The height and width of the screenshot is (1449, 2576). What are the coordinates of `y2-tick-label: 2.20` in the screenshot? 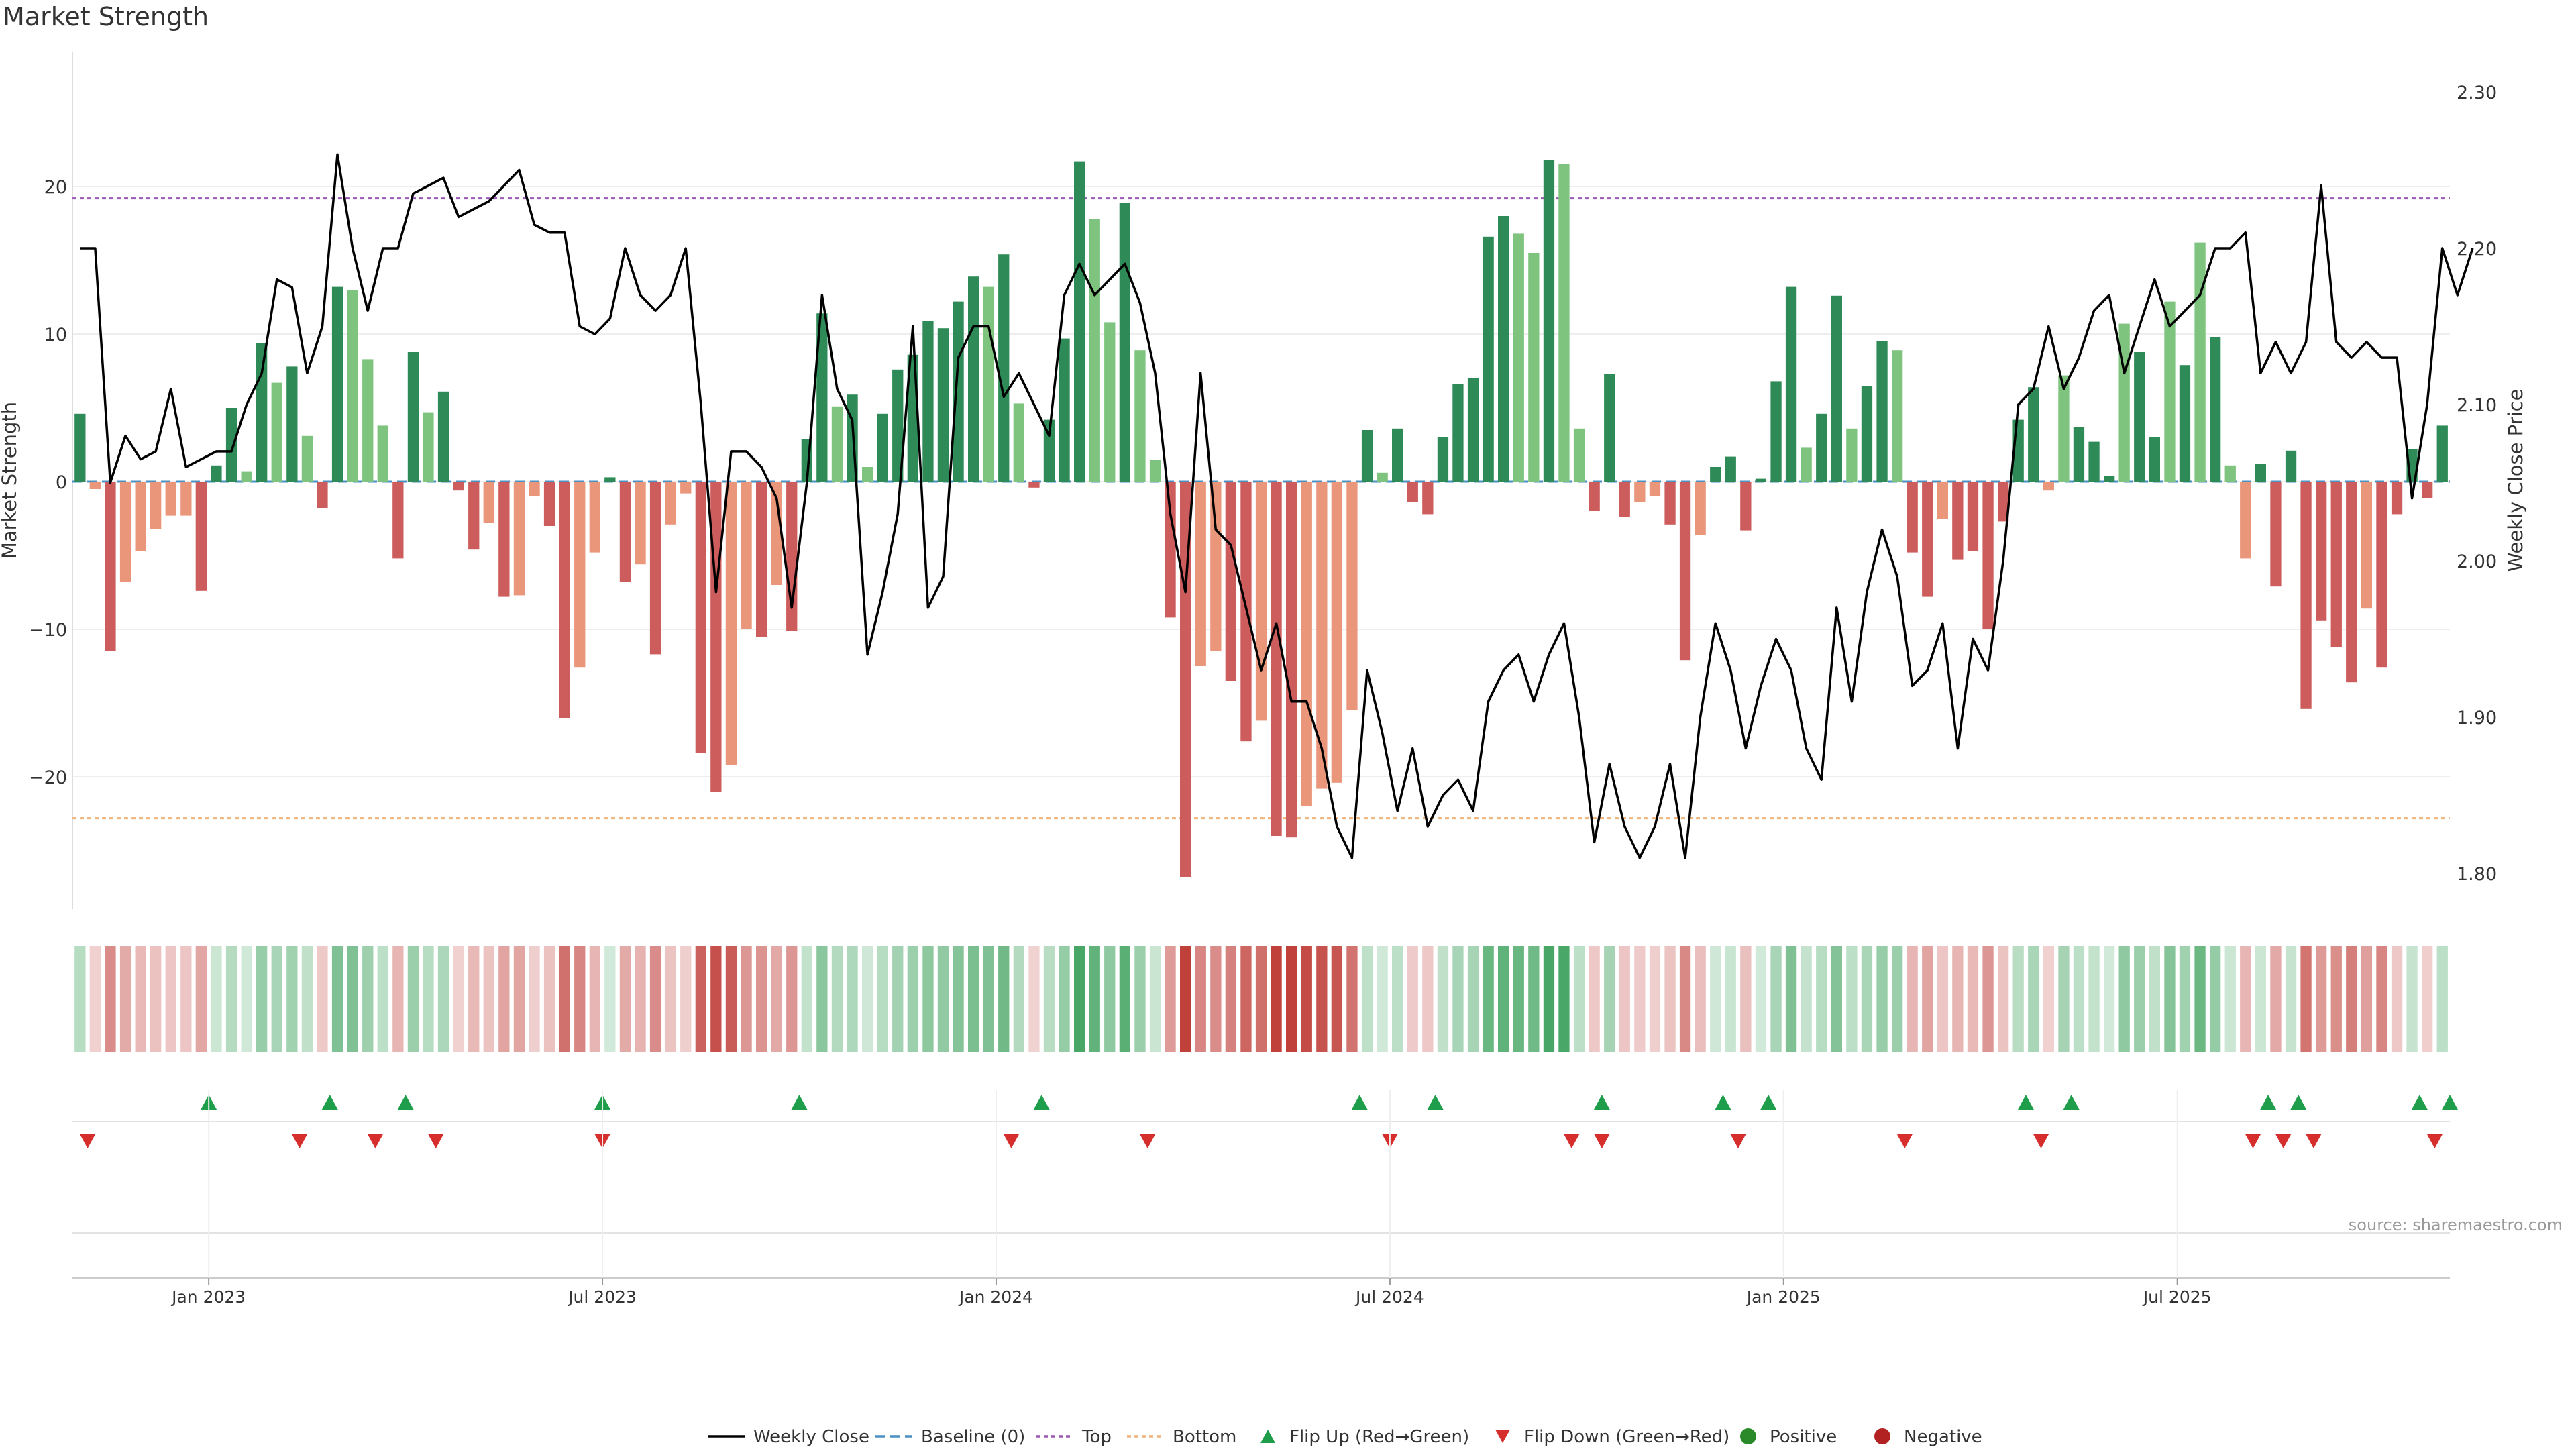 It's located at (2477, 249).